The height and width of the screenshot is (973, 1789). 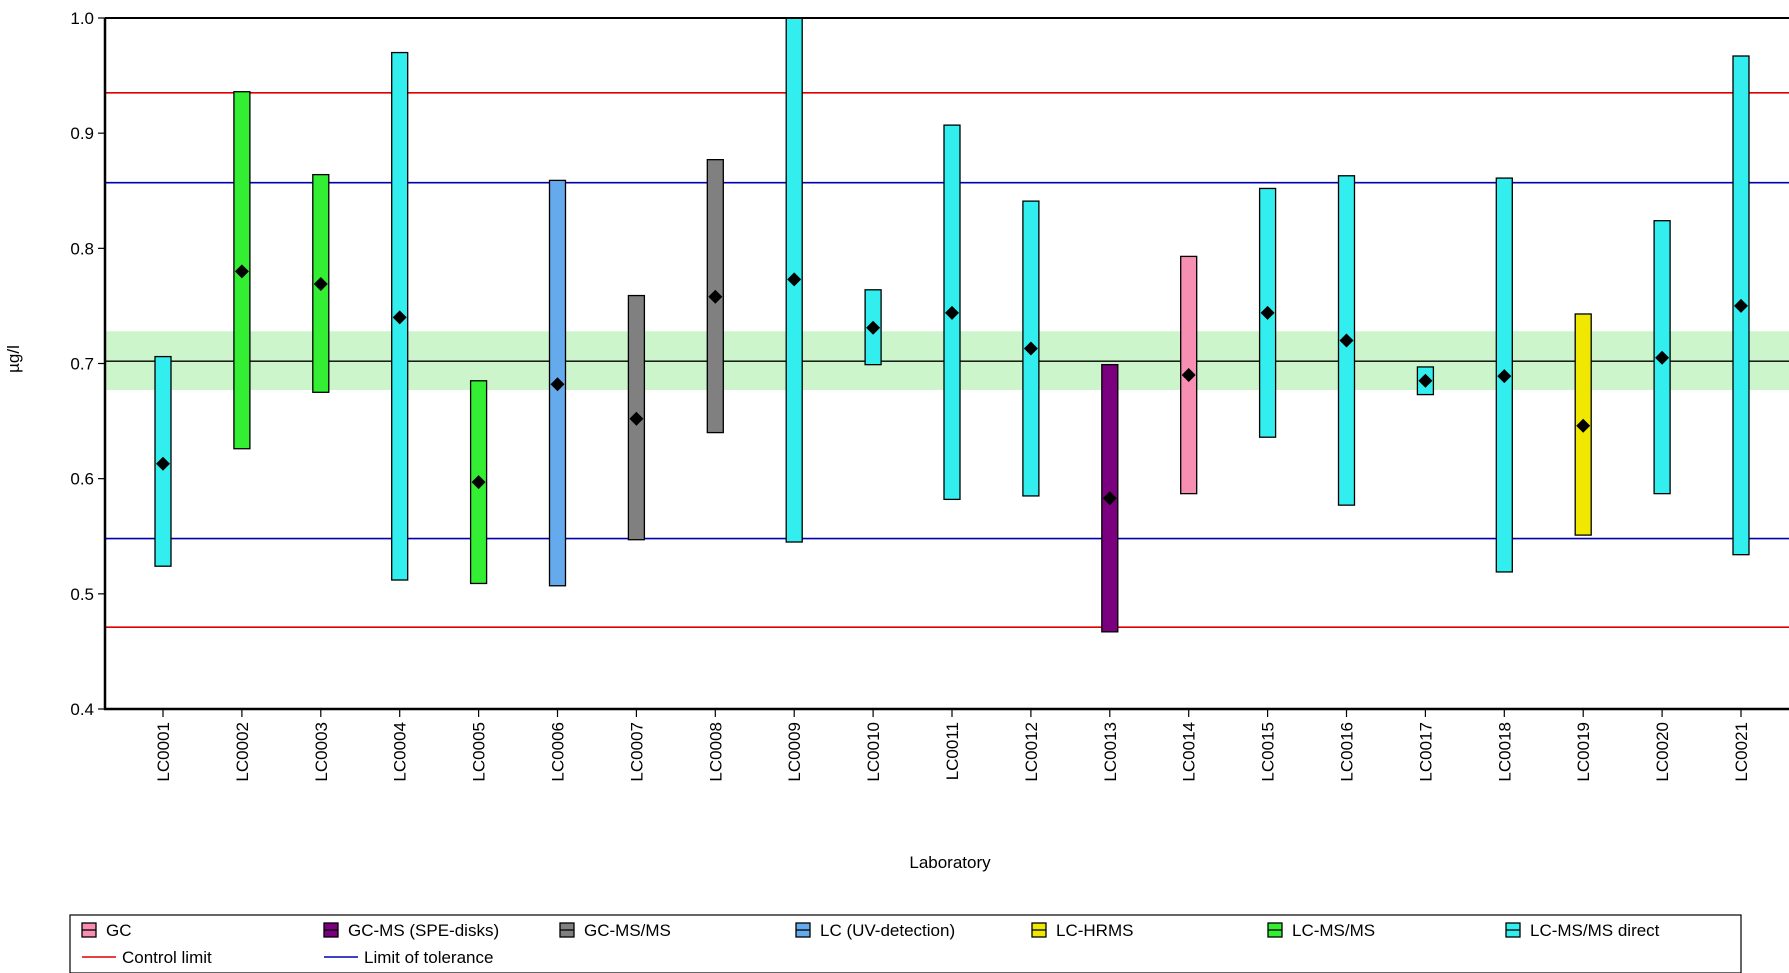 I want to click on x-tick-label: LC0010, so click(x=873, y=752).